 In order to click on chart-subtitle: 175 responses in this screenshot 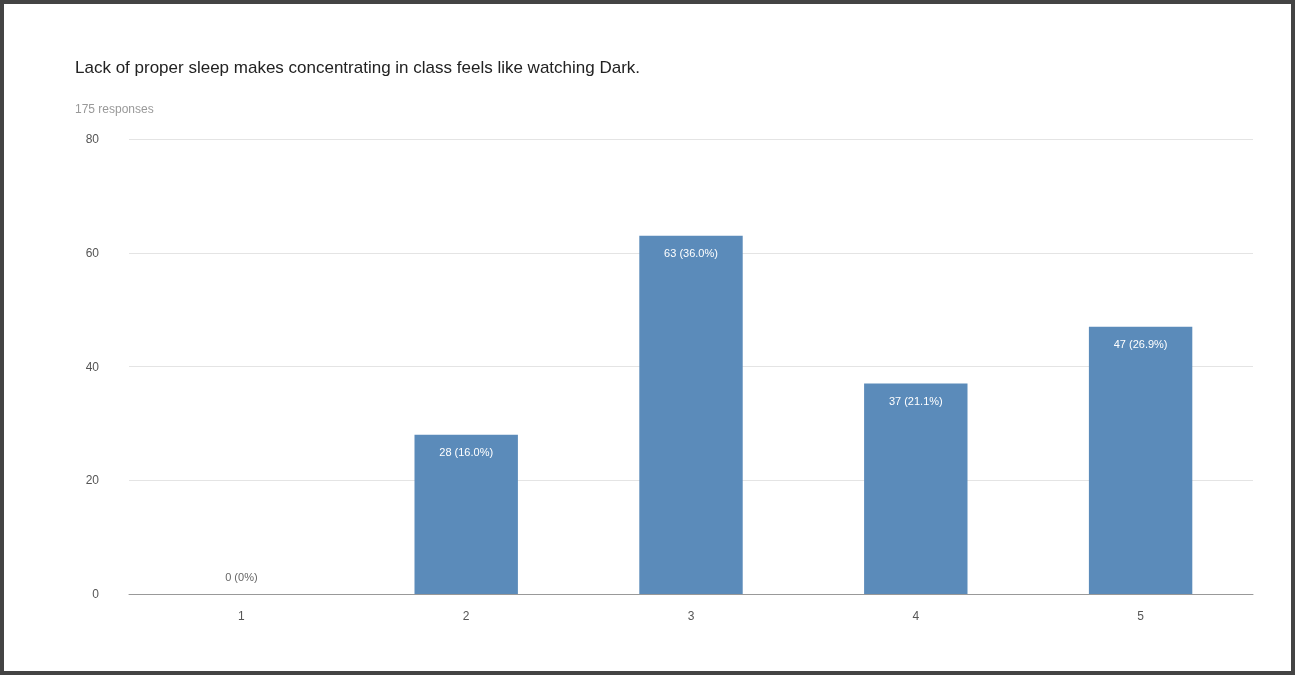, I will do `click(114, 109)`.